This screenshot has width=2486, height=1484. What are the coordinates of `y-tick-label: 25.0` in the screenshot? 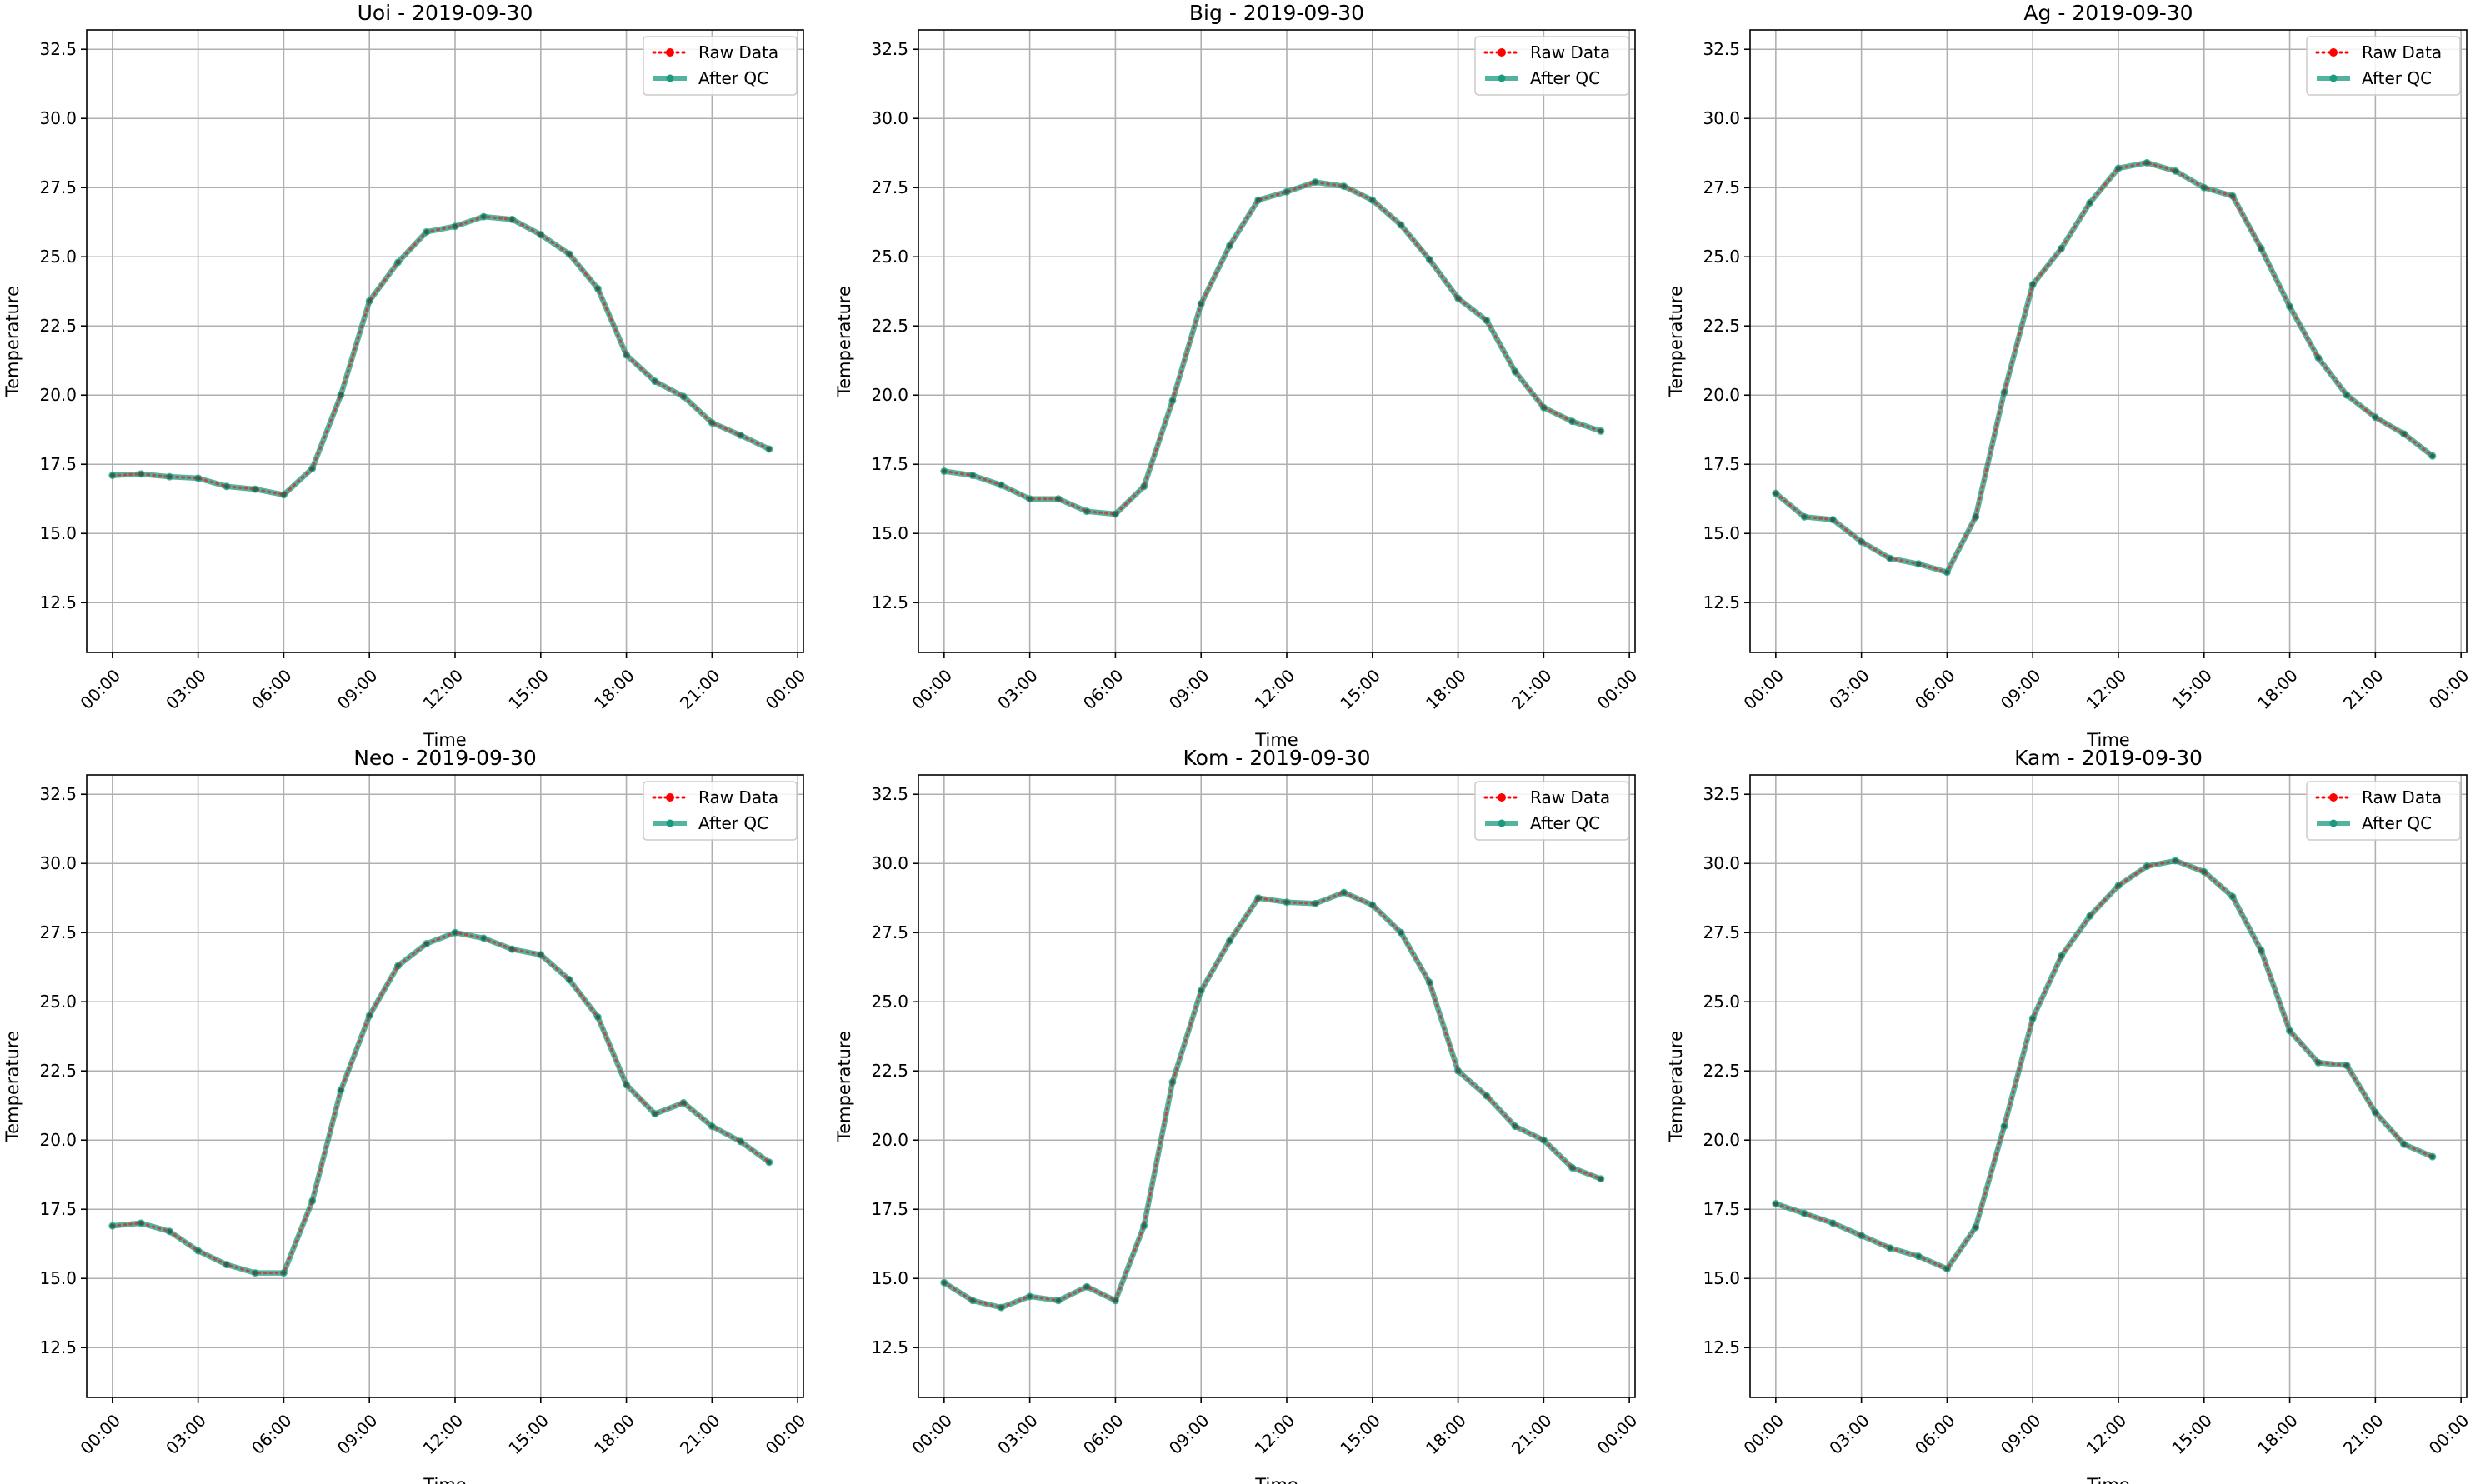 It's located at (58, 1002).